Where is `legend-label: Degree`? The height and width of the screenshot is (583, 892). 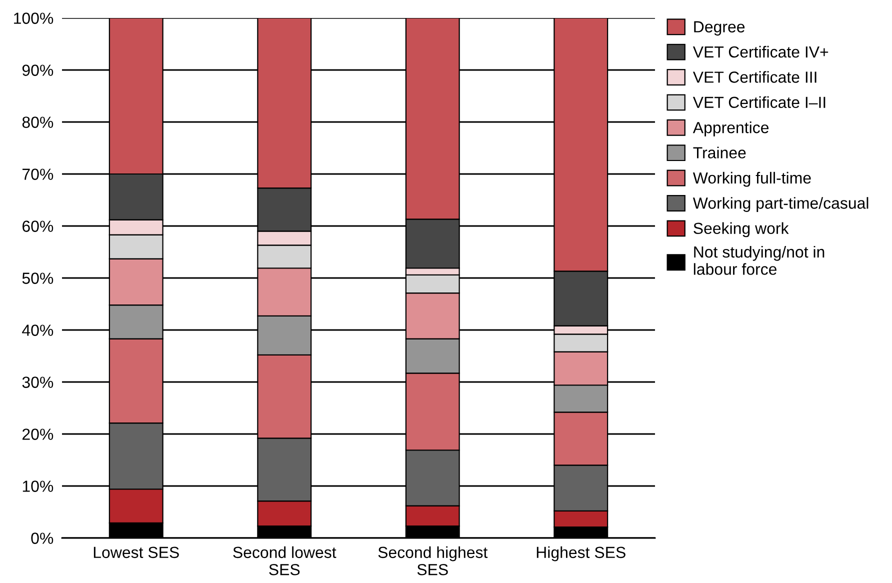
legend-label: Degree is located at coordinates (719, 28).